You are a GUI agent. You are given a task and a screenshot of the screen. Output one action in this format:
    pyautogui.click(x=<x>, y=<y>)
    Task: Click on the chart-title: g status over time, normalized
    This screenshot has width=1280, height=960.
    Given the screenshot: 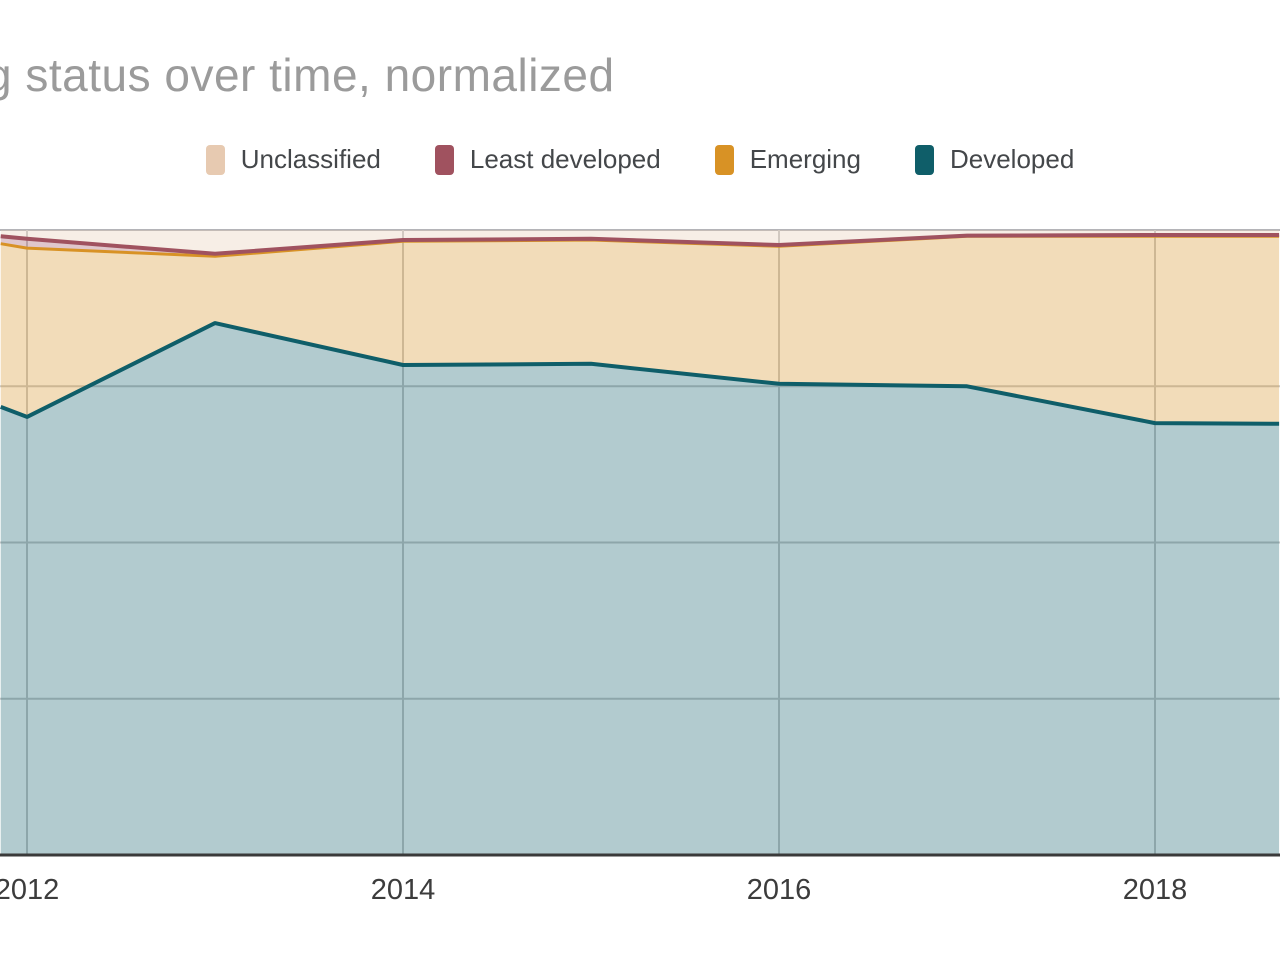 What is the action you would take?
    pyautogui.click(x=307, y=75)
    